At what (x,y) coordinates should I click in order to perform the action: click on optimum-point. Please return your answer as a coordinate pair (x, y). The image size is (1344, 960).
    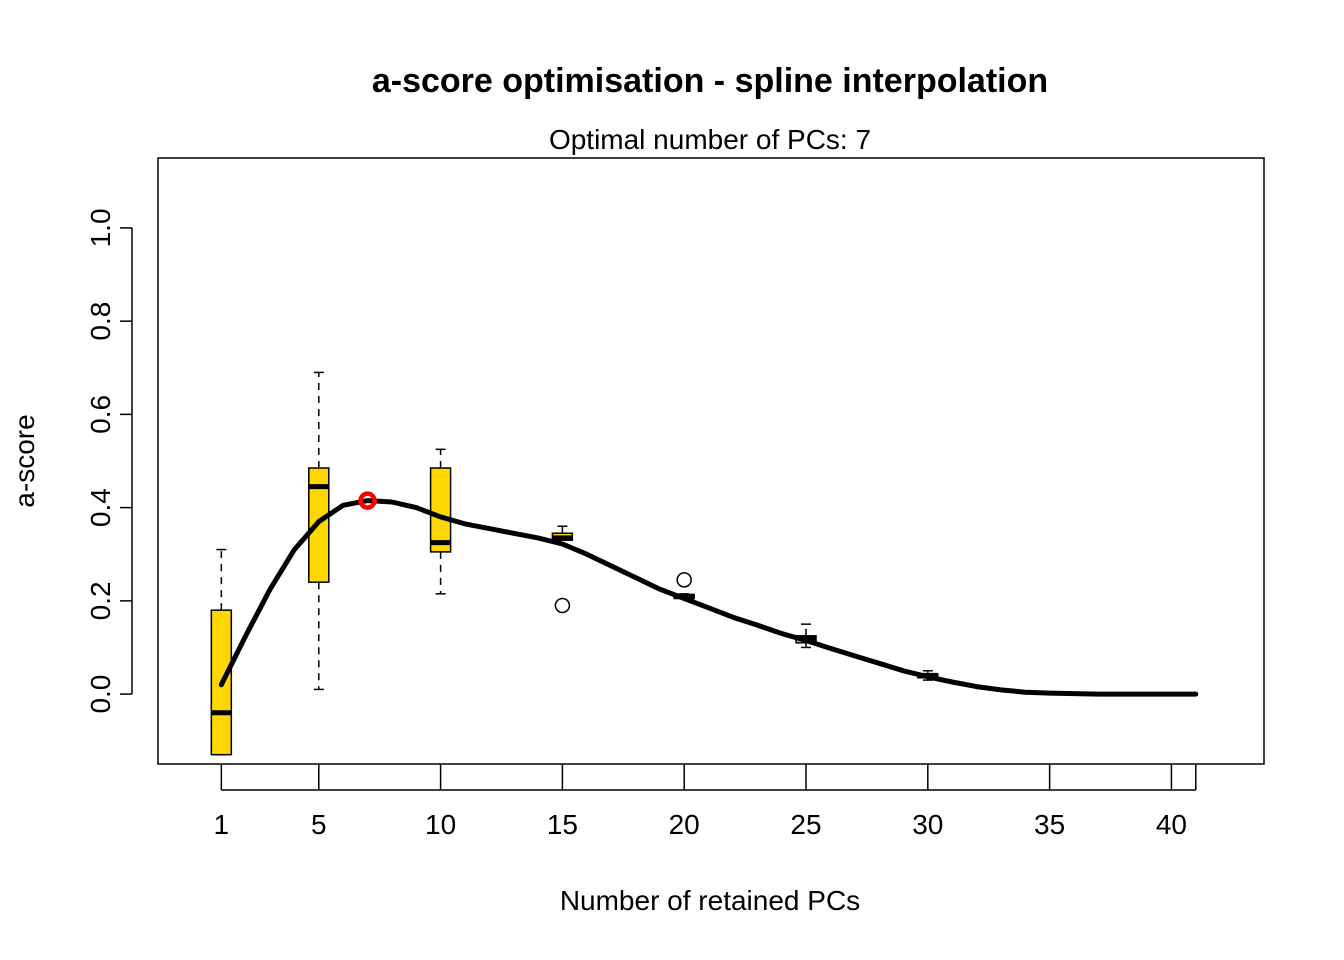
    Looking at the image, I should click on (367, 500).